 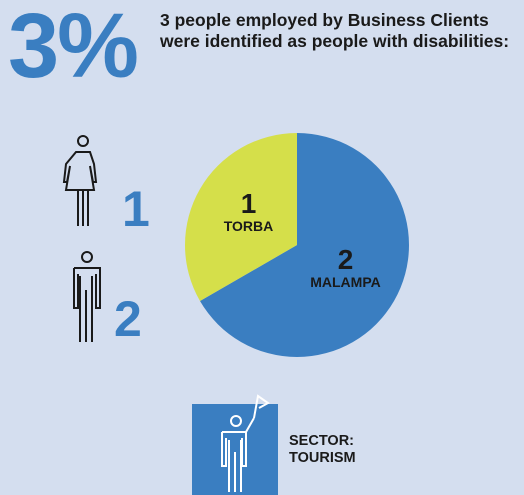 I want to click on percent: 3%, so click(x=73, y=48).